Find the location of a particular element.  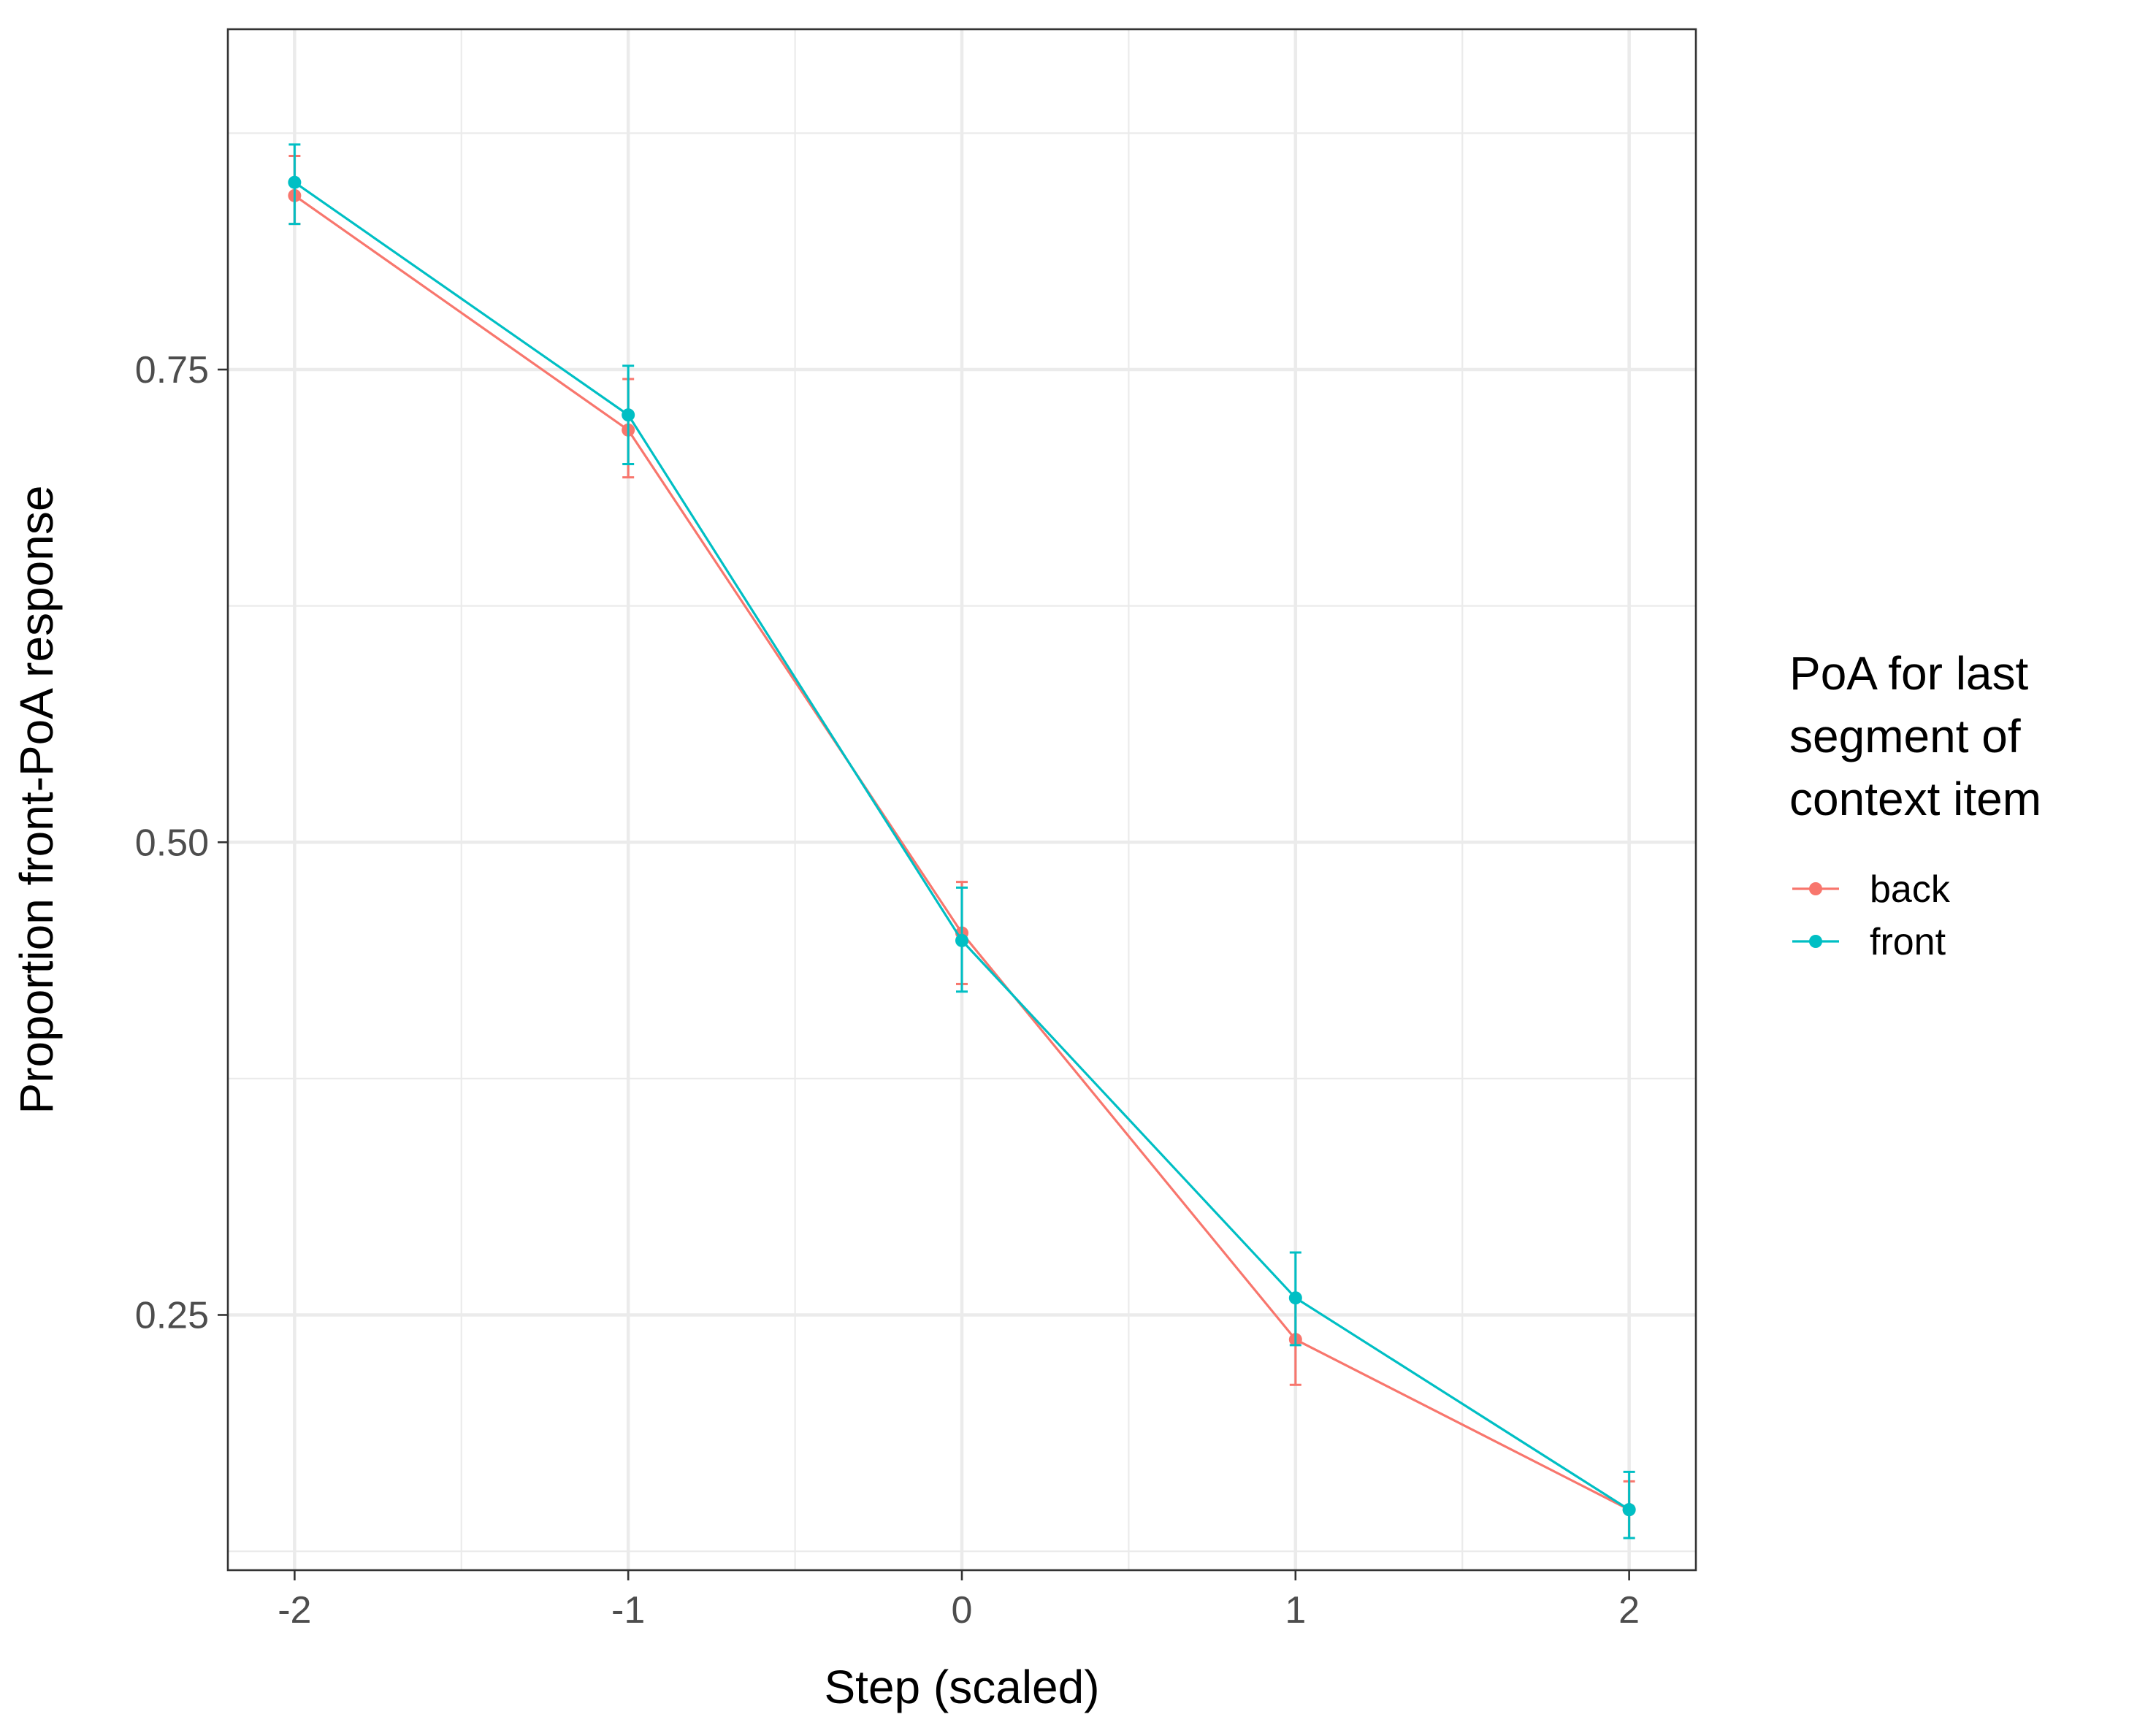

legend-title-line-1: PoA for last is located at coordinates (1909, 673).